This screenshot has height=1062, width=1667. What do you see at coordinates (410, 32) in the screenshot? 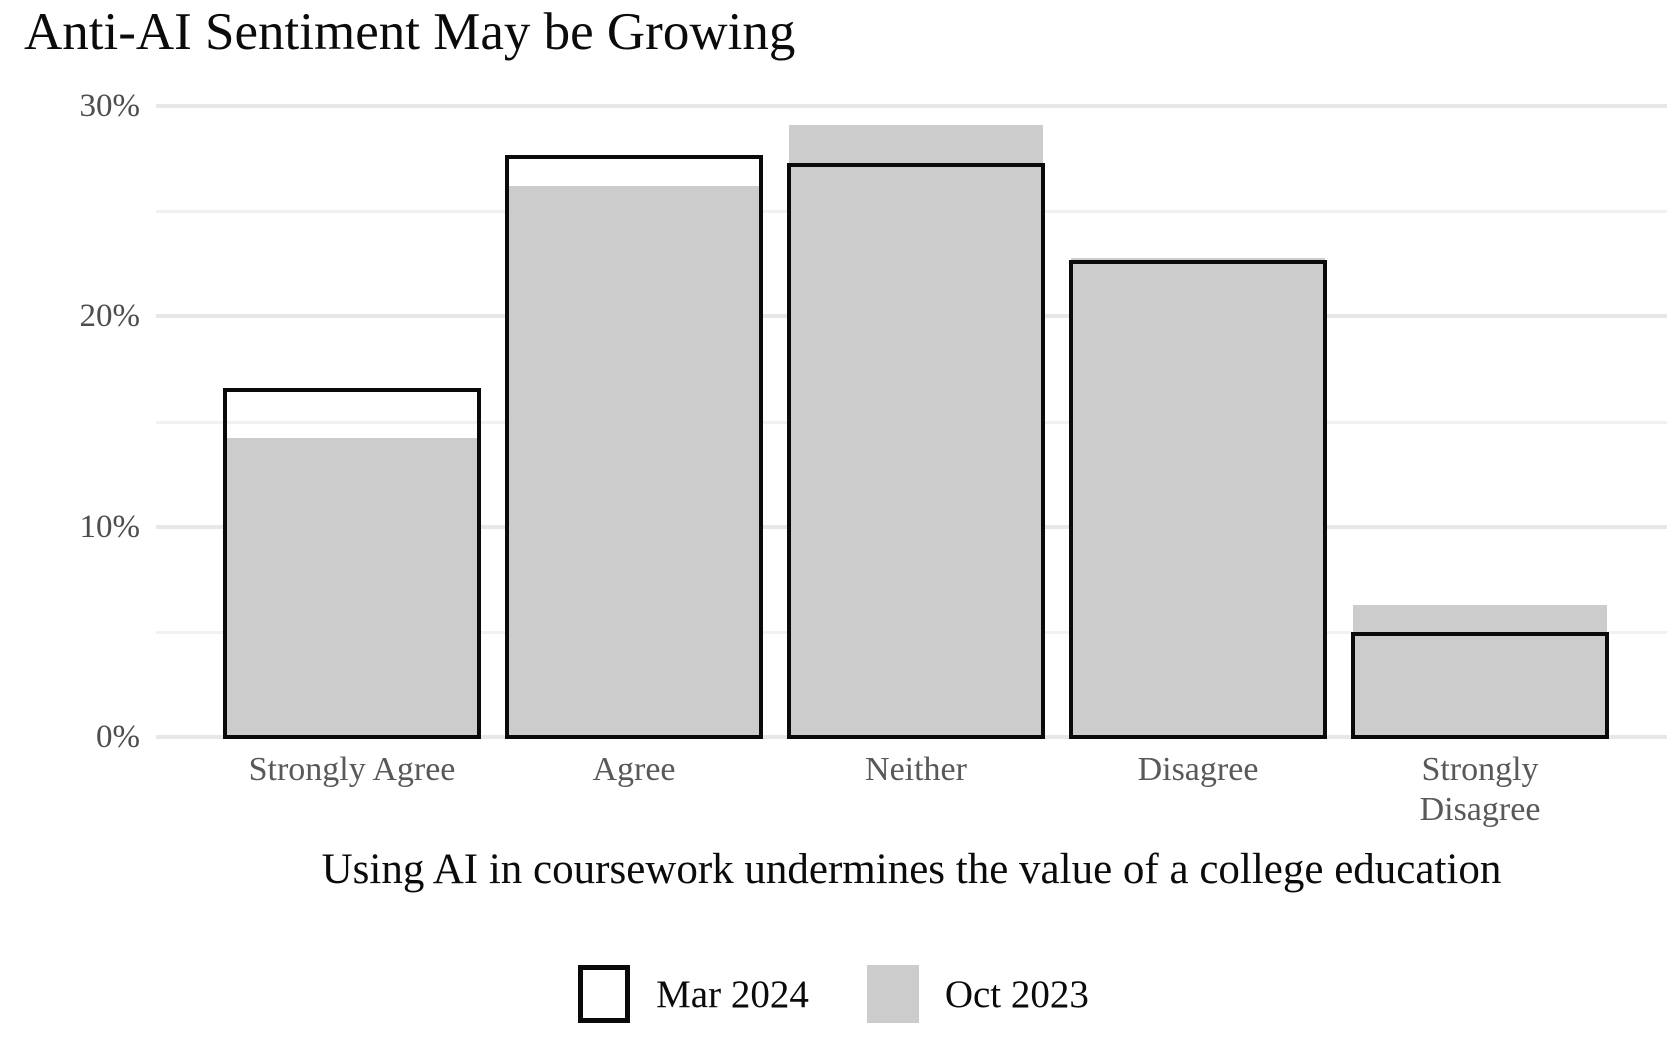
I see `chart-title: Anti-AI Sentiment May be Growing` at bounding box center [410, 32].